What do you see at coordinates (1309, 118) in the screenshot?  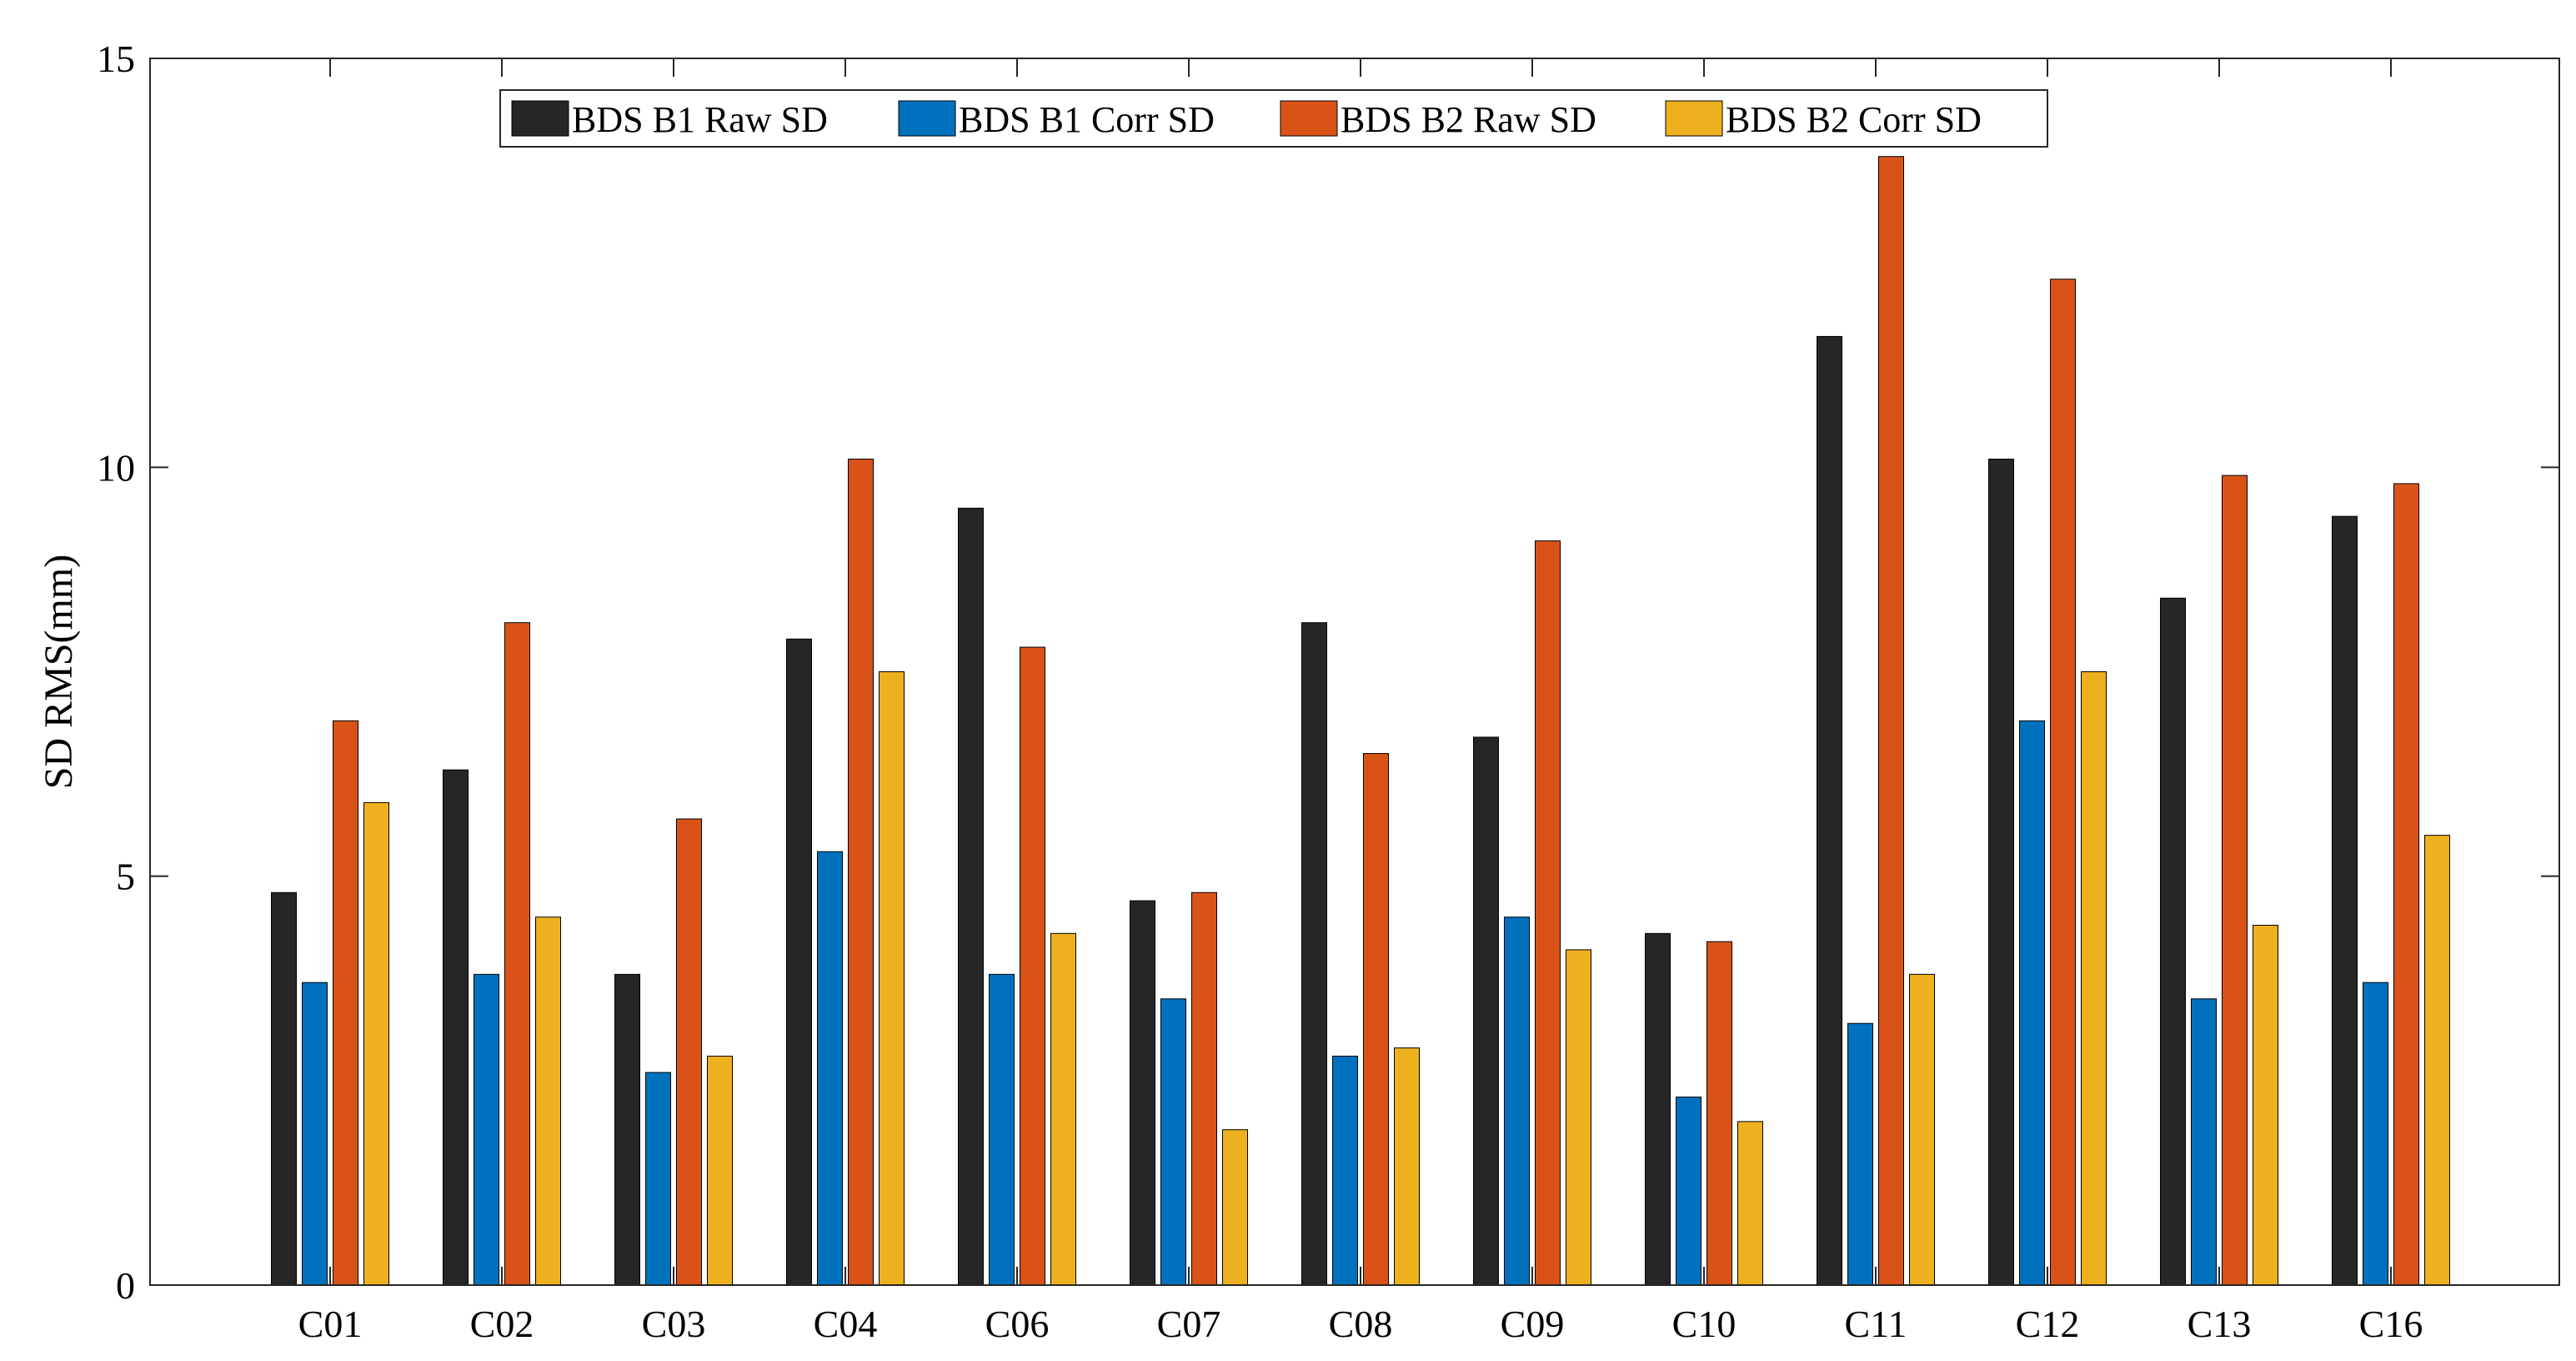 I see `legend-swatch-bds-b2-raw-sd` at bounding box center [1309, 118].